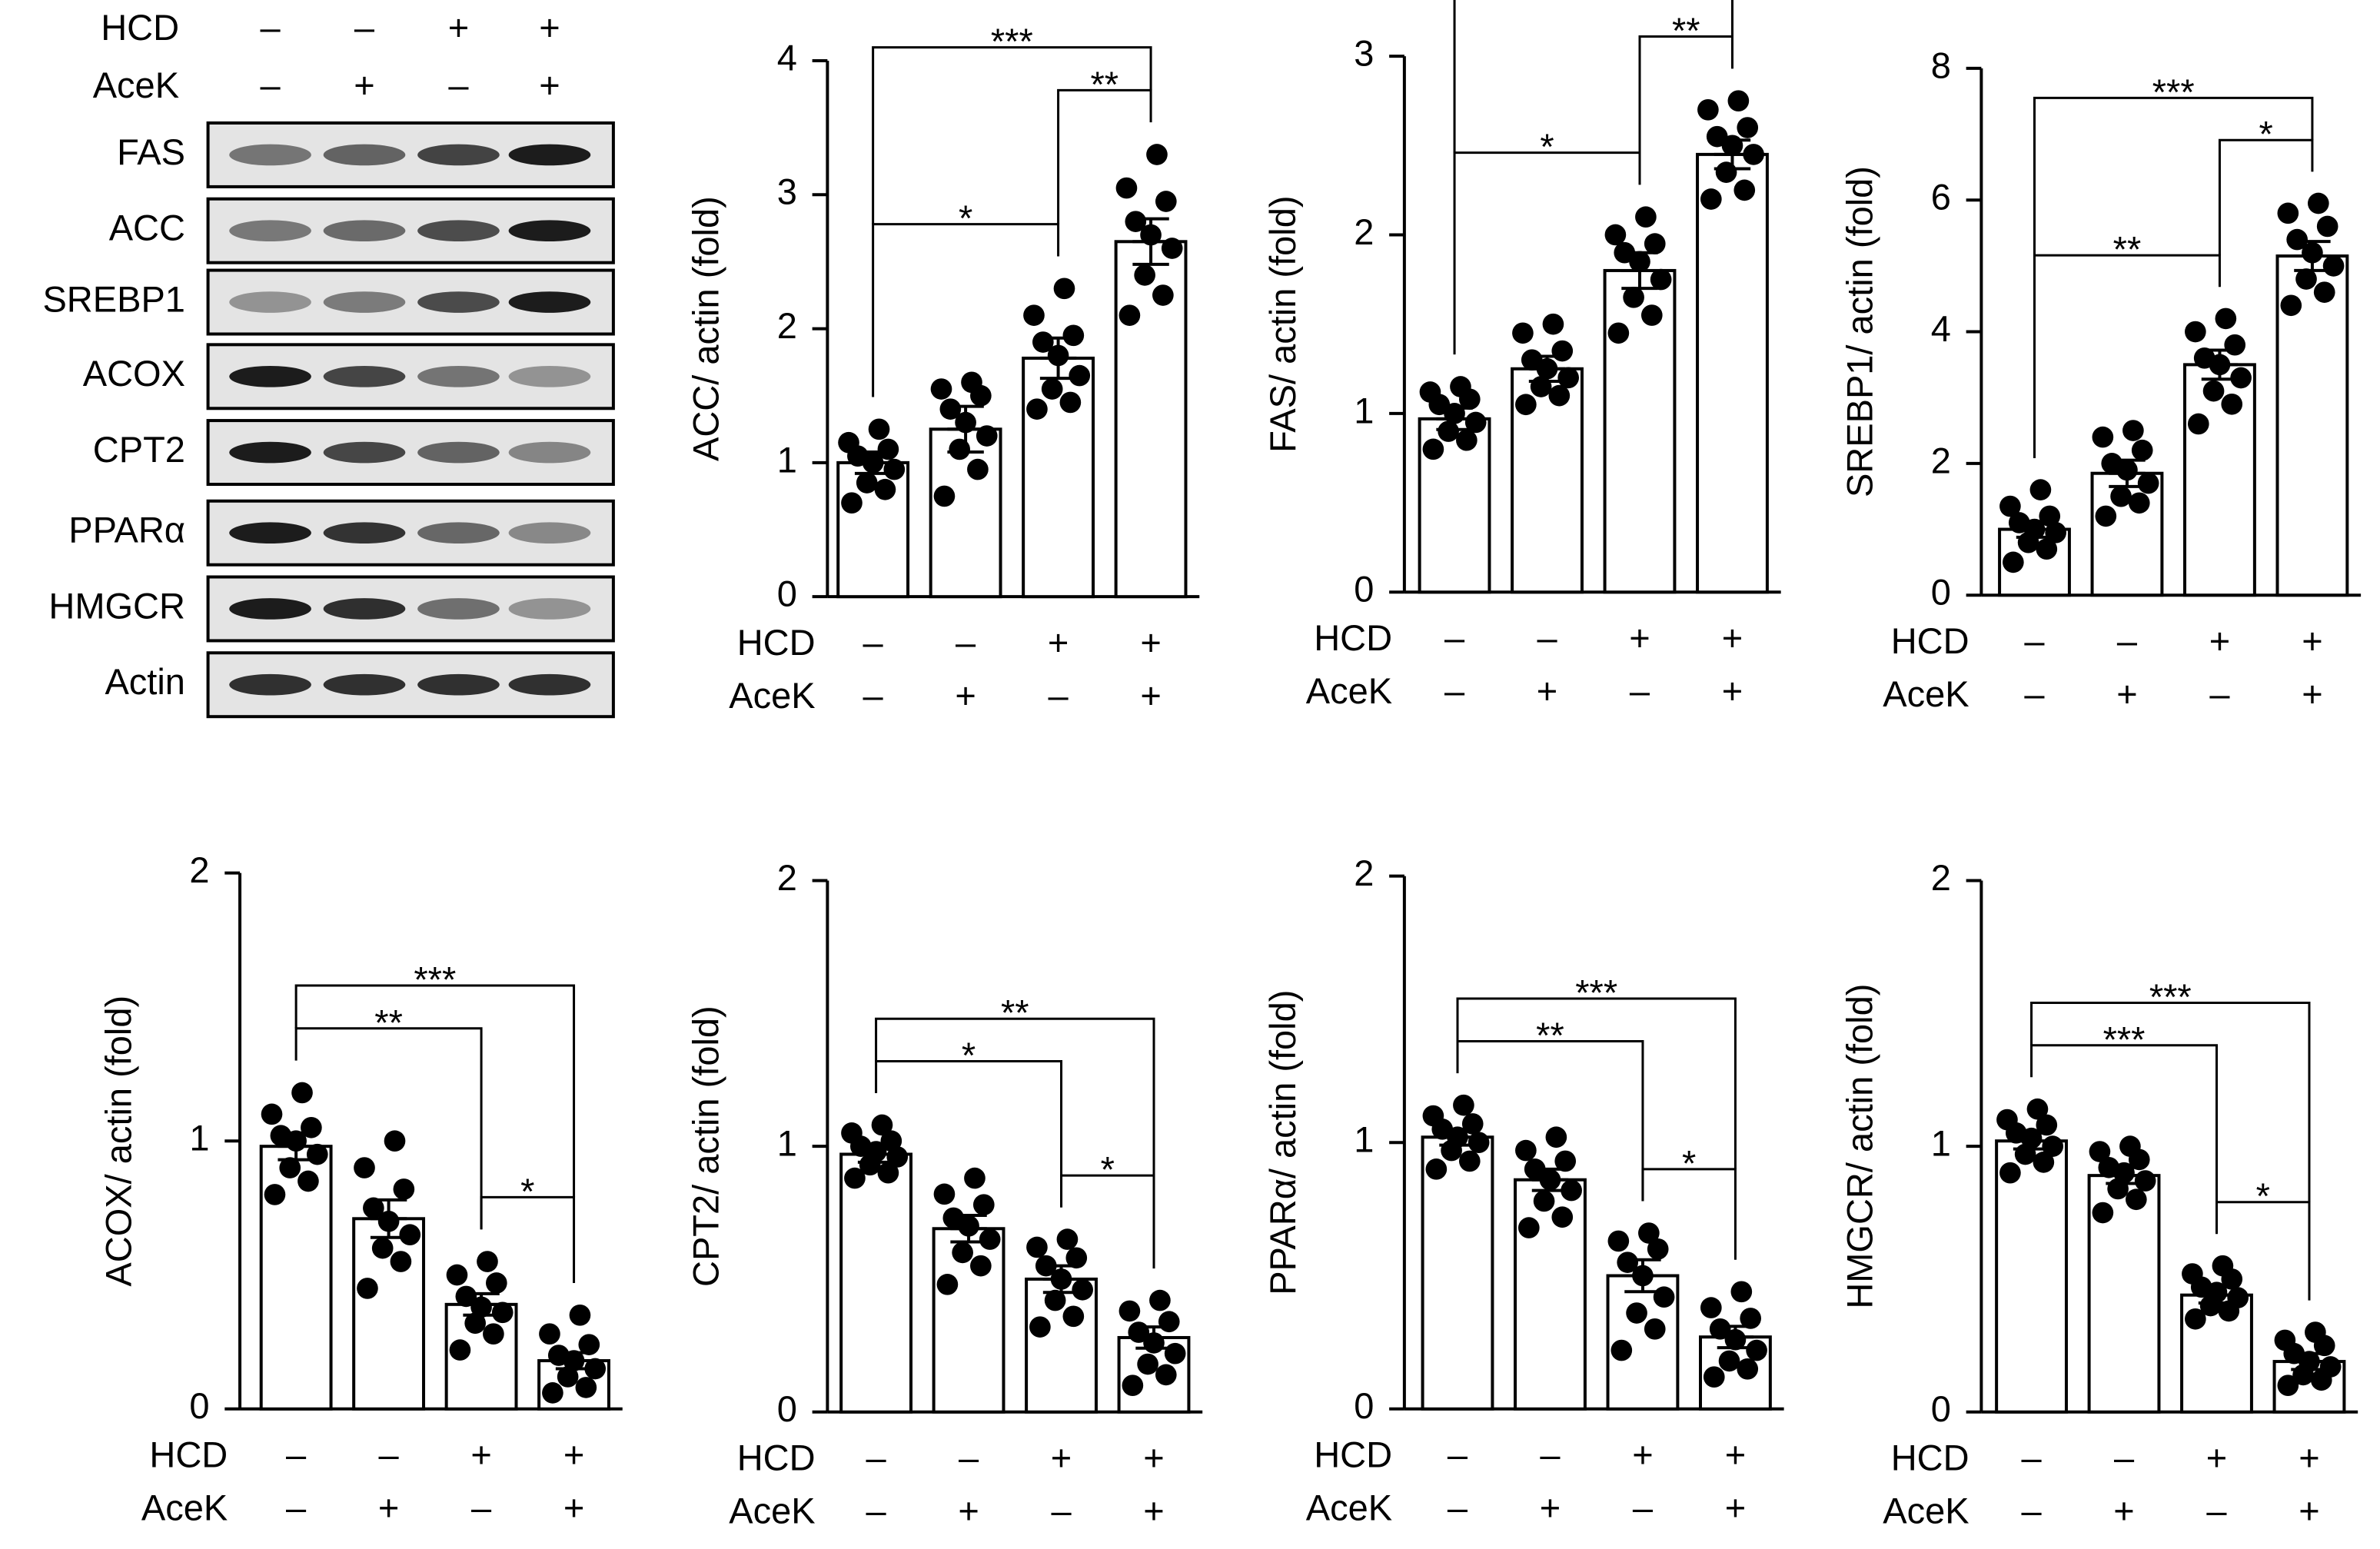 The width and height of the screenshot is (2380, 1549). Describe the element at coordinates (776, 642) in the screenshot. I see `x-group-name: HCD` at that location.